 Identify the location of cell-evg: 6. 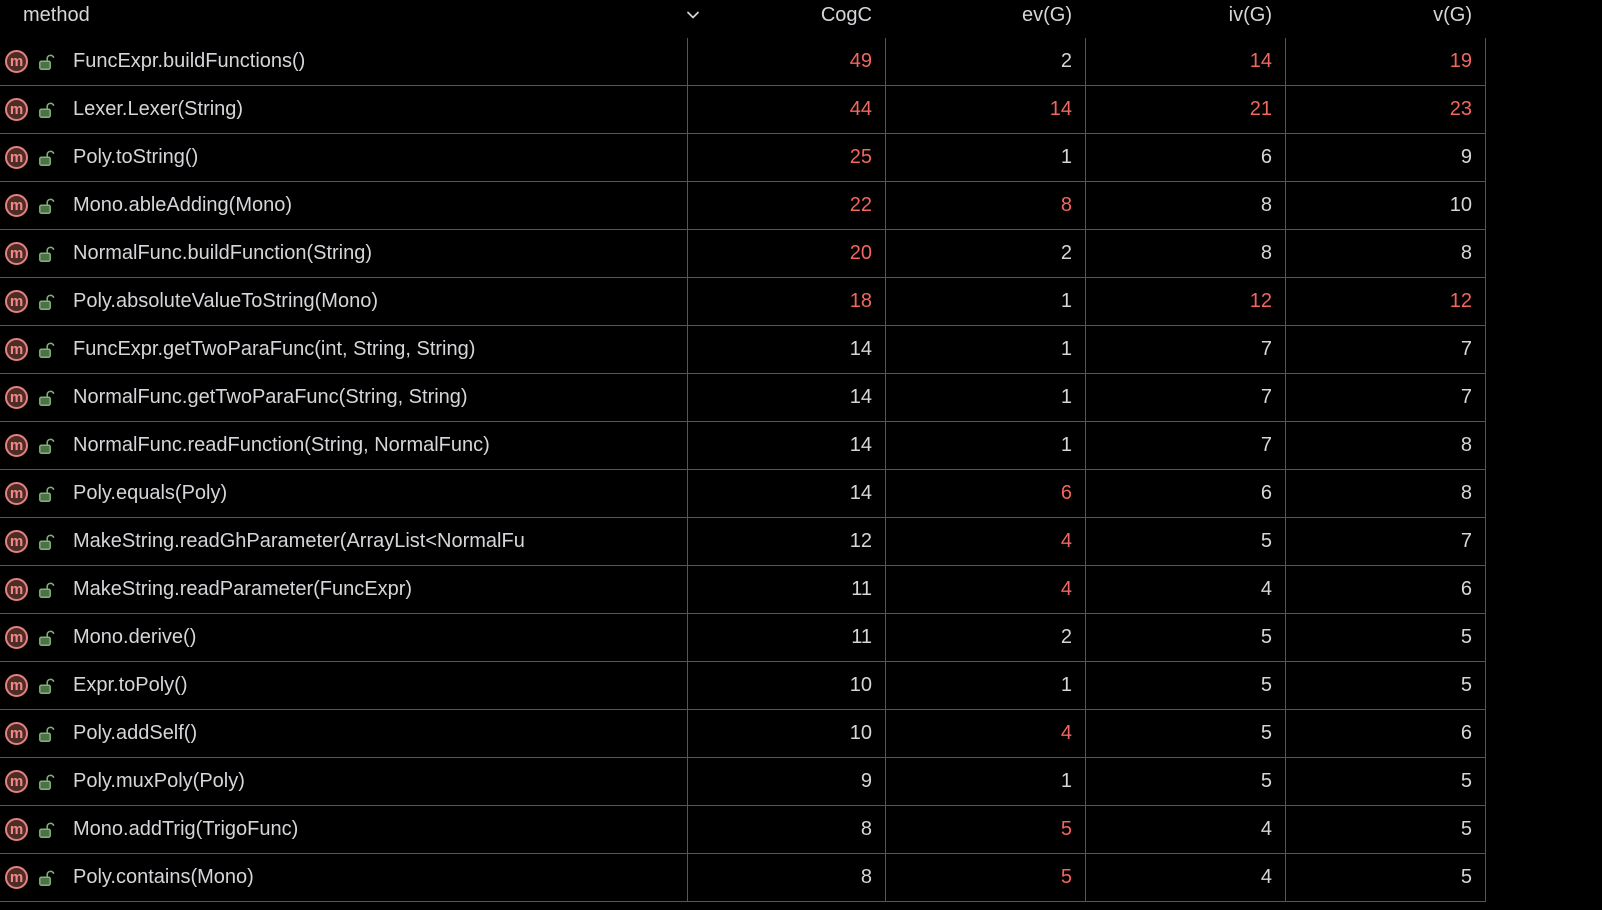
(1066, 493).